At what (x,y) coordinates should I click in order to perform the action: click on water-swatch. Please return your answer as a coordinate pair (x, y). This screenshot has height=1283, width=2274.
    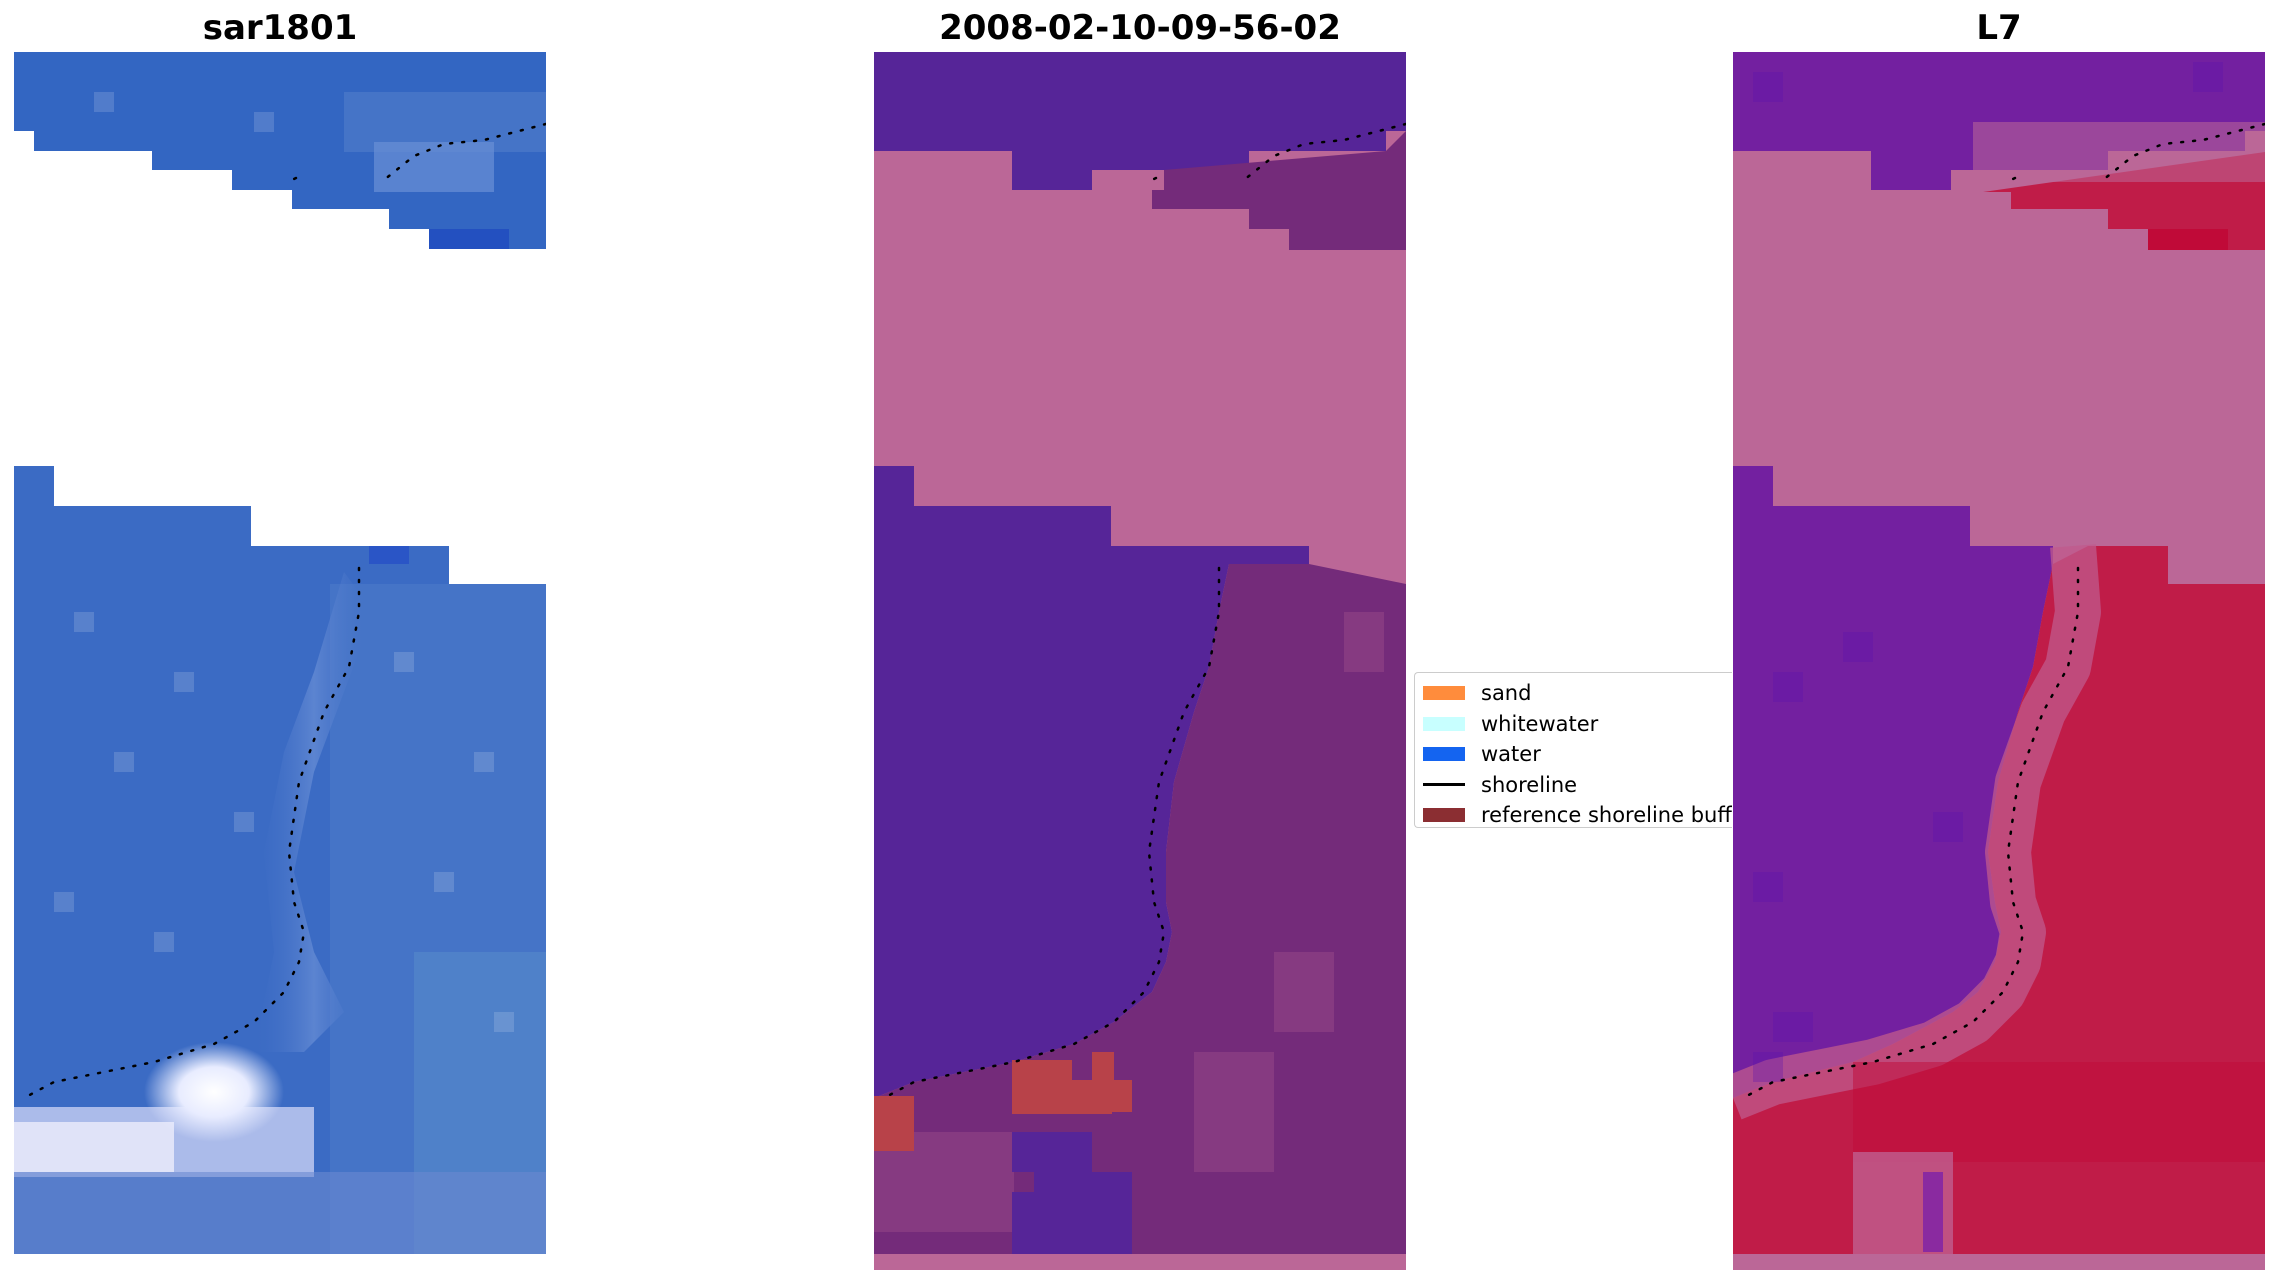
    Looking at the image, I should click on (1444, 754).